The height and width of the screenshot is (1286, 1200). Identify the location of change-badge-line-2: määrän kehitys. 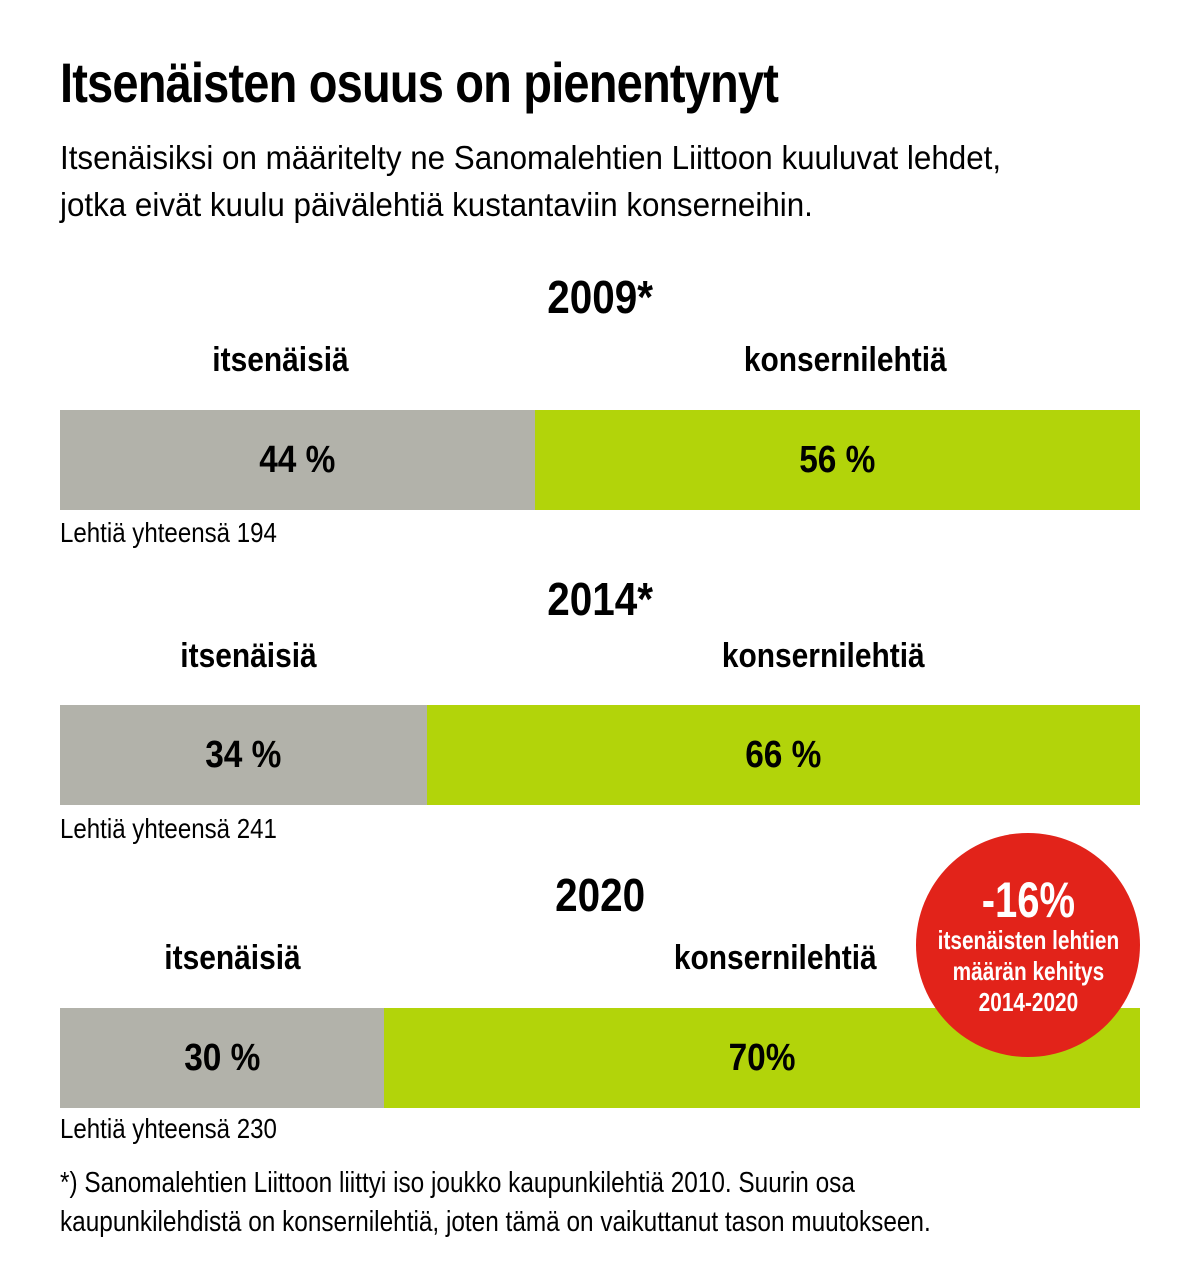
(1028, 970).